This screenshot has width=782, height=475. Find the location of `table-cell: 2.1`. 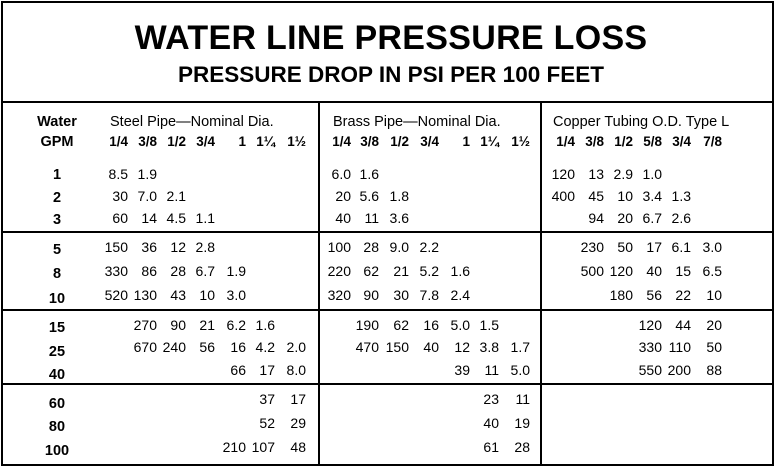

table-cell: 2.1 is located at coordinates (176, 196).